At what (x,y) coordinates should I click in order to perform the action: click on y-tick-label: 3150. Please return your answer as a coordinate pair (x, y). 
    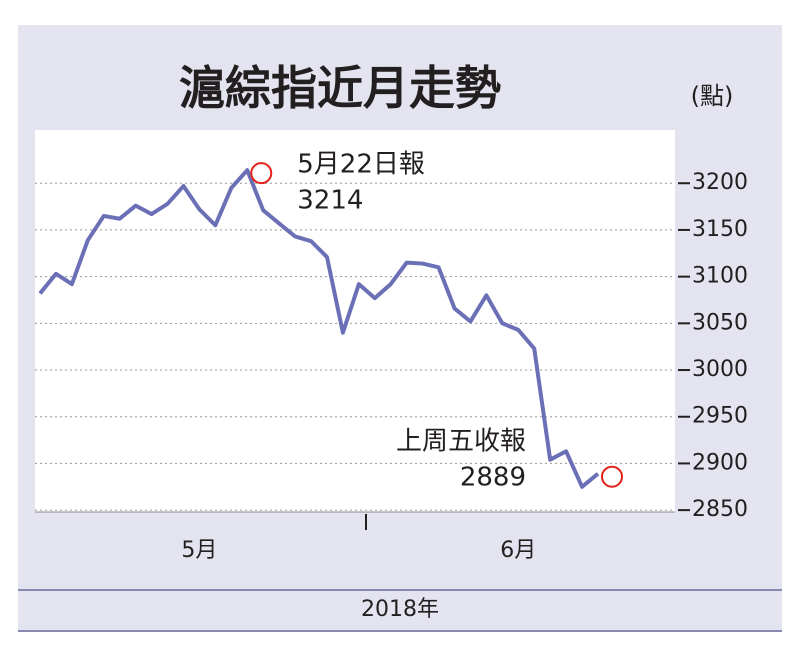
    Looking at the image, I should click on (720, 229).